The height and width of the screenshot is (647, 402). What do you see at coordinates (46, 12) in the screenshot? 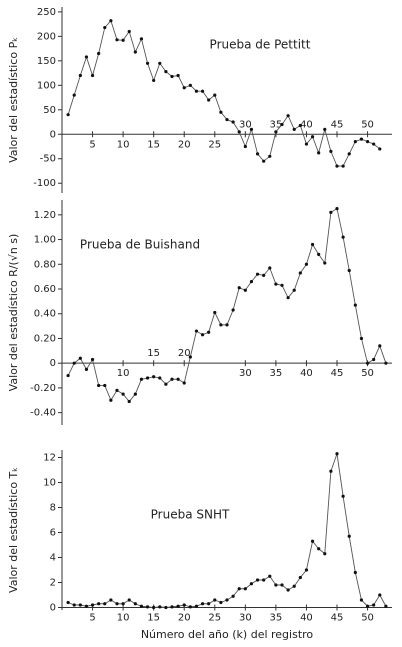
I see `y-tick-label: 250` at bounding box center [46, 12].